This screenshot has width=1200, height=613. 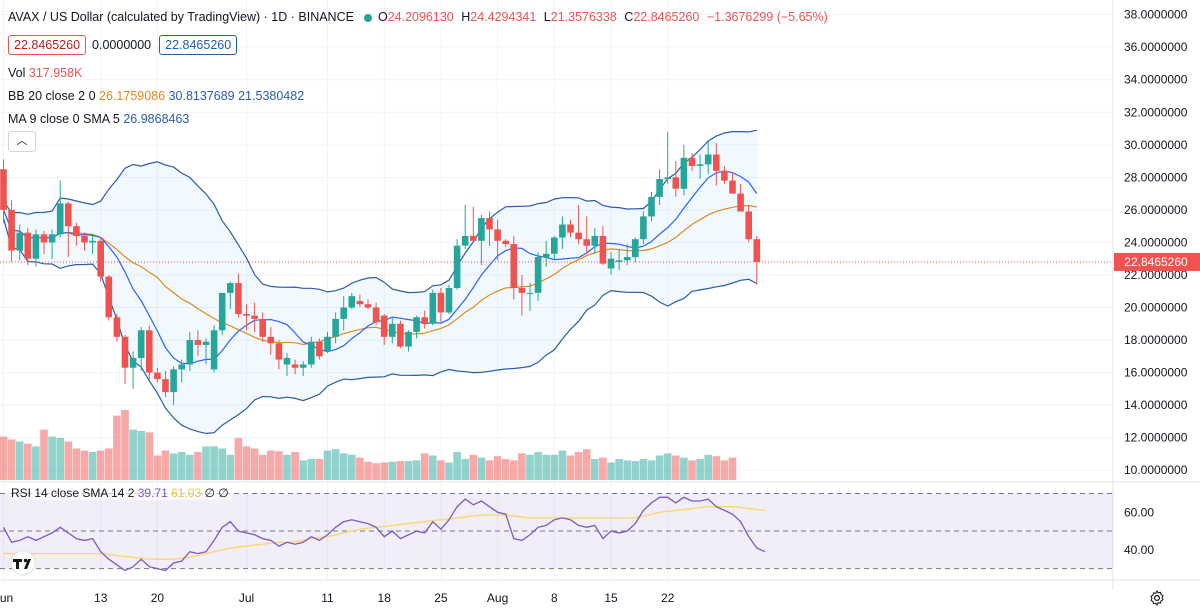 What do you see at coordinates (23, 563) in the screenshot?
I see `tradingview-logo-icon` at bounding box center [23, 563].